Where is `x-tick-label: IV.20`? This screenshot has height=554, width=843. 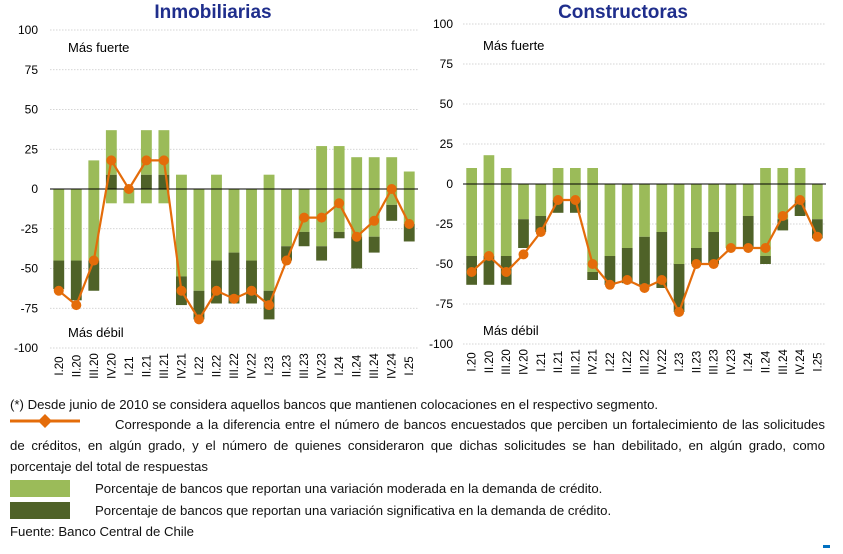 x-tick-label: IV.20 is located at coordinates (525, 362).